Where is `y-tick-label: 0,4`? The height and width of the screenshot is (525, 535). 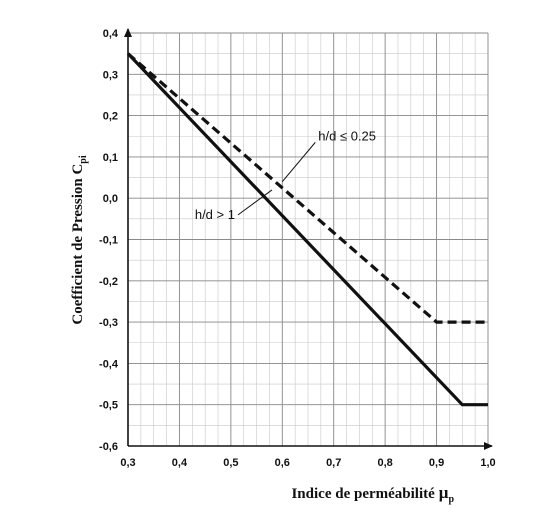 y-tick-label: 0,4 is located at coordinates (111, 34).